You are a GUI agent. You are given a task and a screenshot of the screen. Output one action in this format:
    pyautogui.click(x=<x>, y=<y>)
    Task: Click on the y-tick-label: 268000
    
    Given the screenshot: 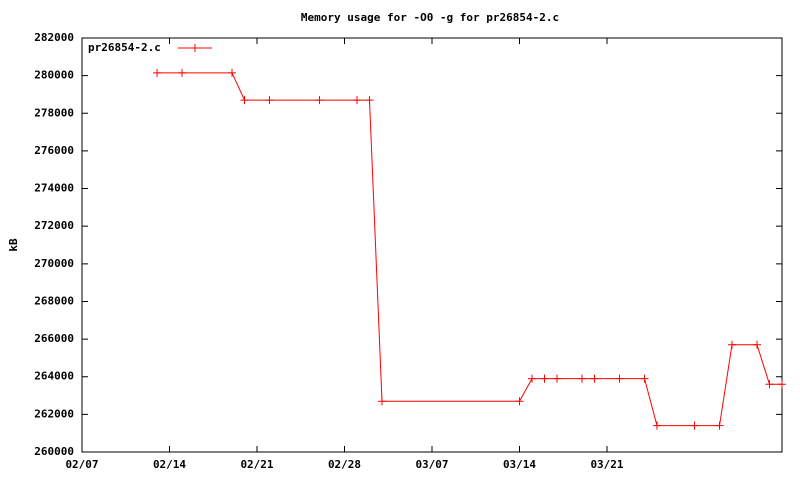 What is the action you would take?
    pyautogui.click(x=54, y=300)
    